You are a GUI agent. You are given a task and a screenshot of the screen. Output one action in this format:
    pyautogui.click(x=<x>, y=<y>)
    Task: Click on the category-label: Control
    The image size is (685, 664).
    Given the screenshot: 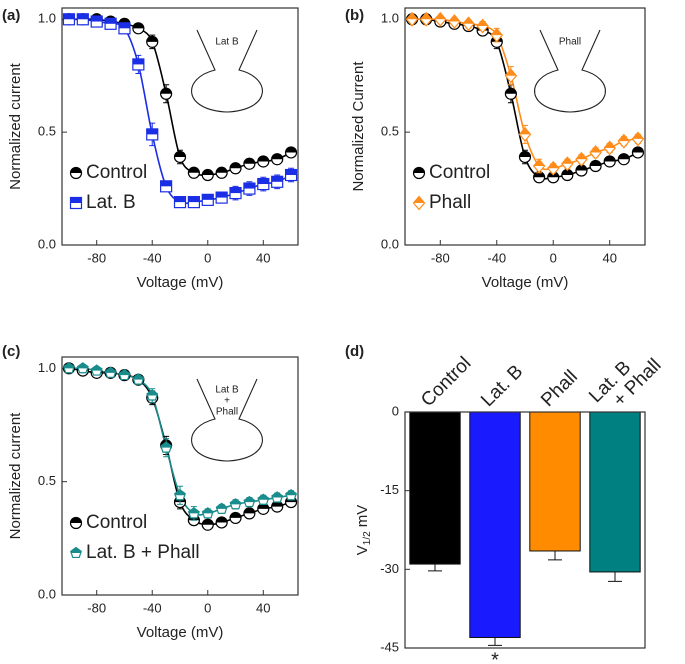 What is the action you would take?
    pyautogui.click(x=446, y=382)
    